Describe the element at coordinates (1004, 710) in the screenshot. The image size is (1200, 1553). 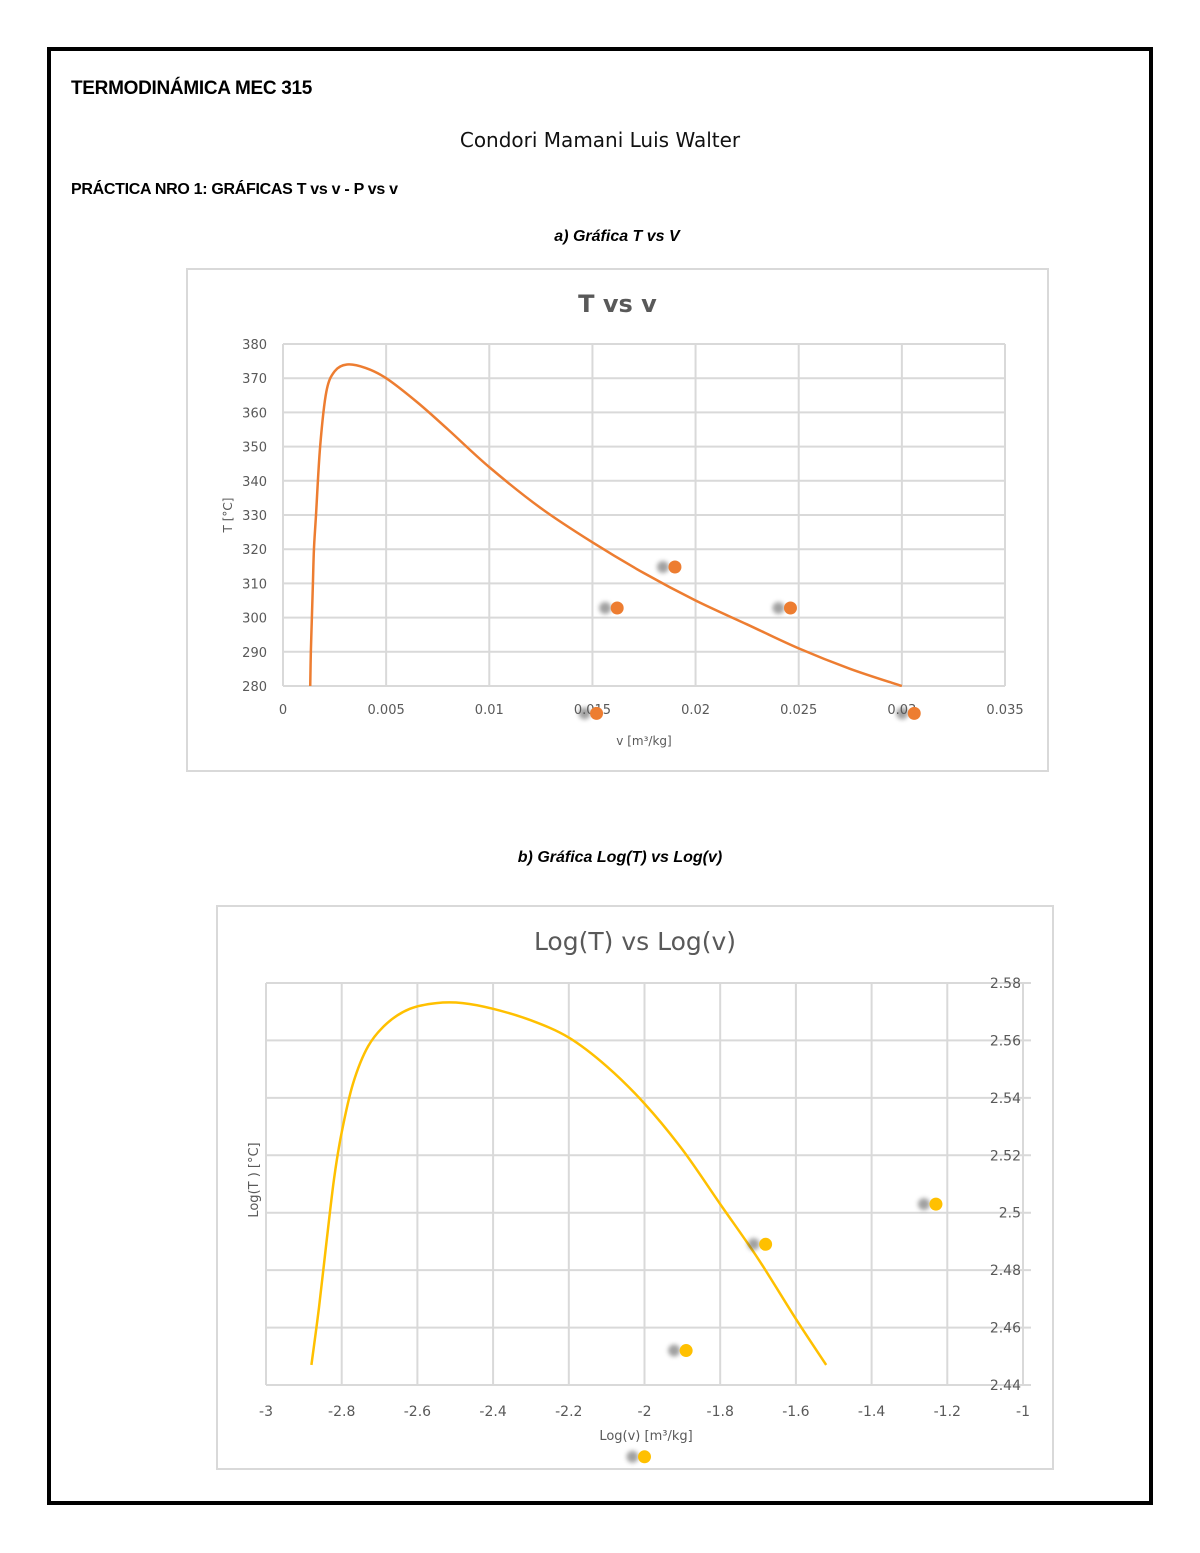
I see `x-tick-label: 0.035` at that location.